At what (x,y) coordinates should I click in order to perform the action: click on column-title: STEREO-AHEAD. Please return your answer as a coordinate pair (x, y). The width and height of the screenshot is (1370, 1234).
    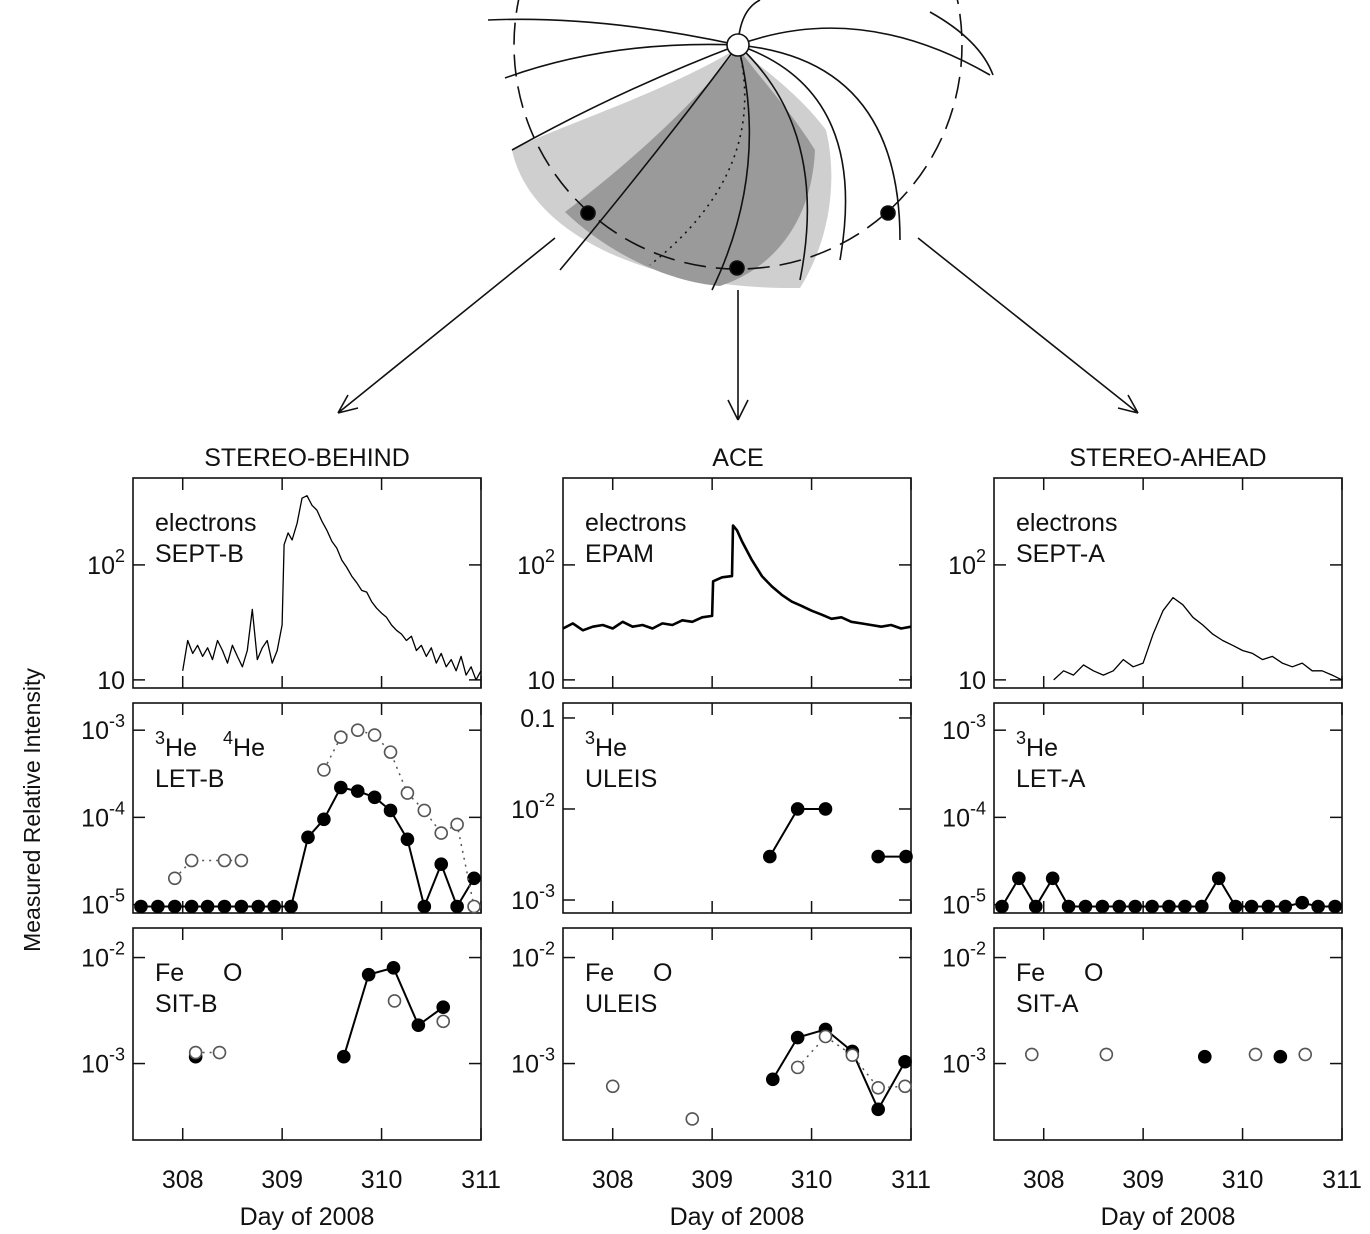
    Looking at the image, I should click on (1167, 458).